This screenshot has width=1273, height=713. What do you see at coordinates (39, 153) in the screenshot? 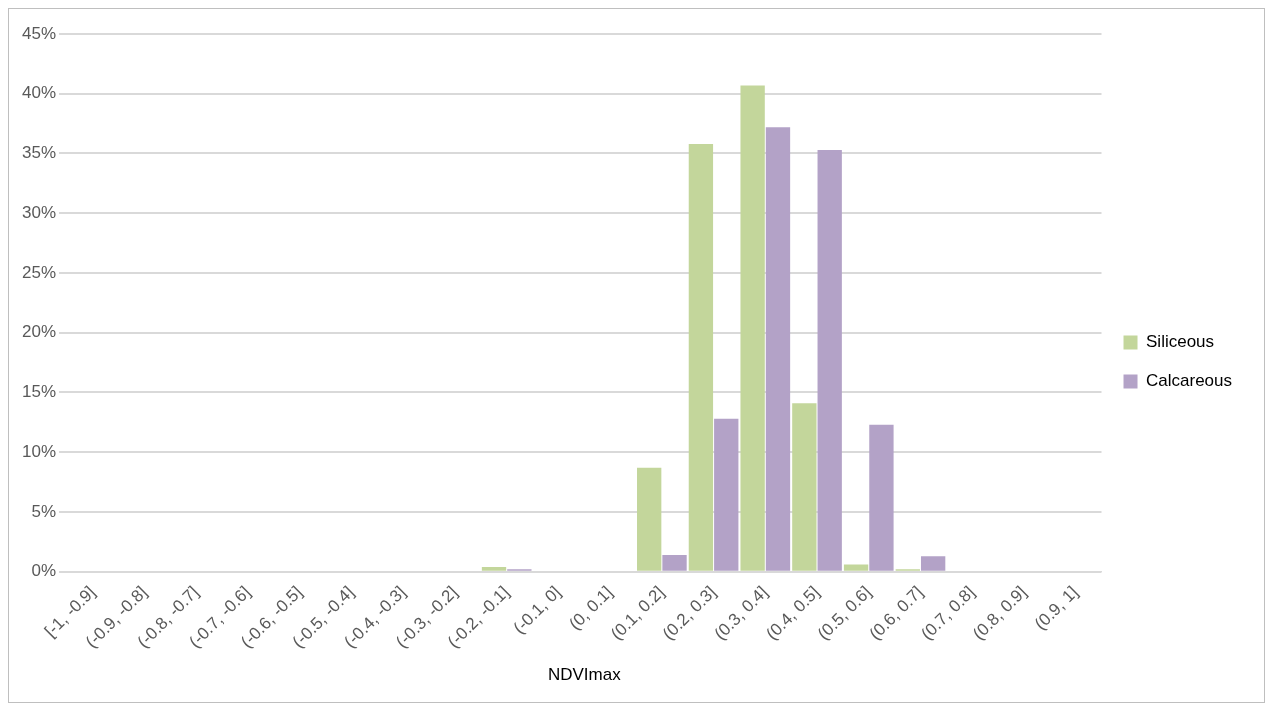
I see `y-tick-label: 35%` at bounding box center [39, 153].